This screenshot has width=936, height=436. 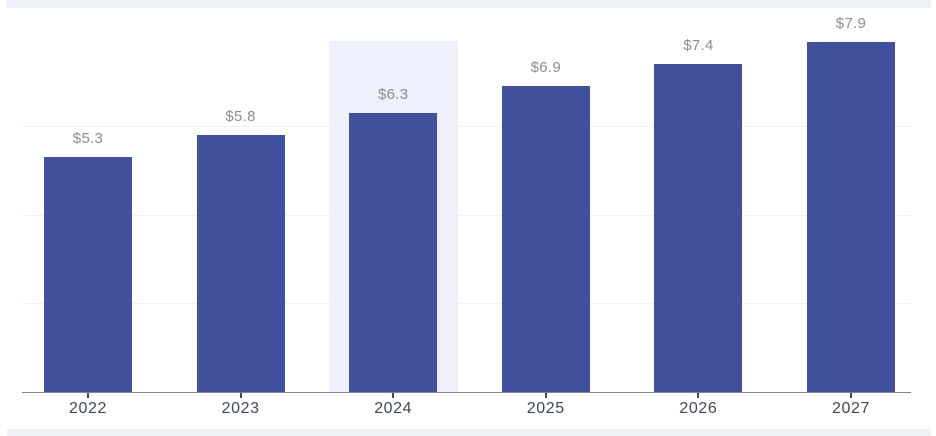 I want to click on bar-value-label: $5.8, so click(x=240, y=117).